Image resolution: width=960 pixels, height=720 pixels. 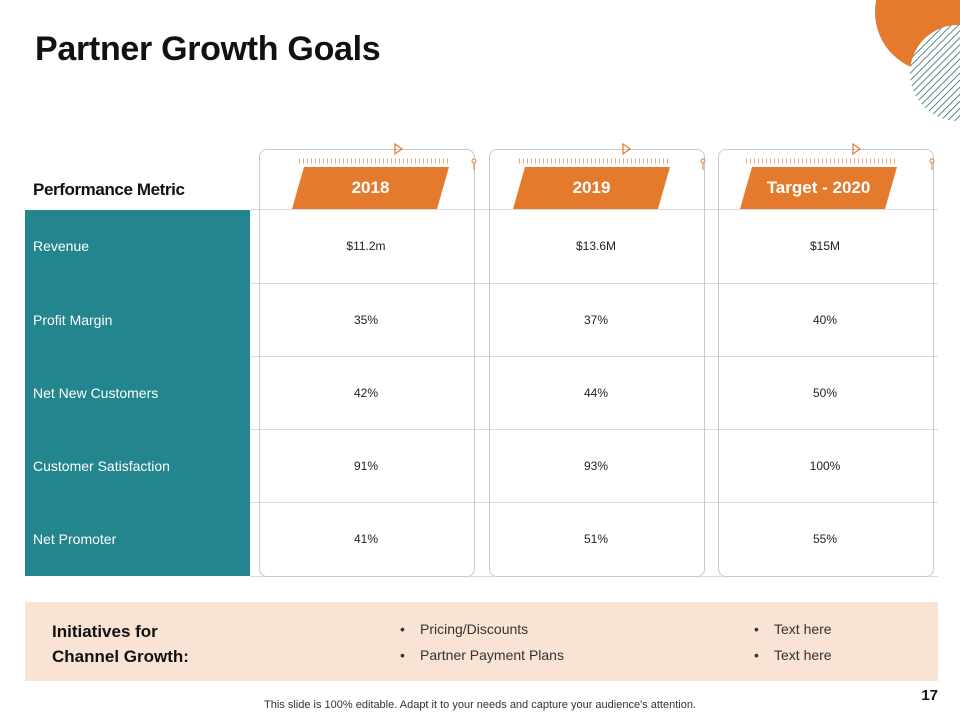 What do you see at coordinates (208, 49) in the screenshot?
I see `page-title: Partner Growth Goals` at bounding box center [208, 49].